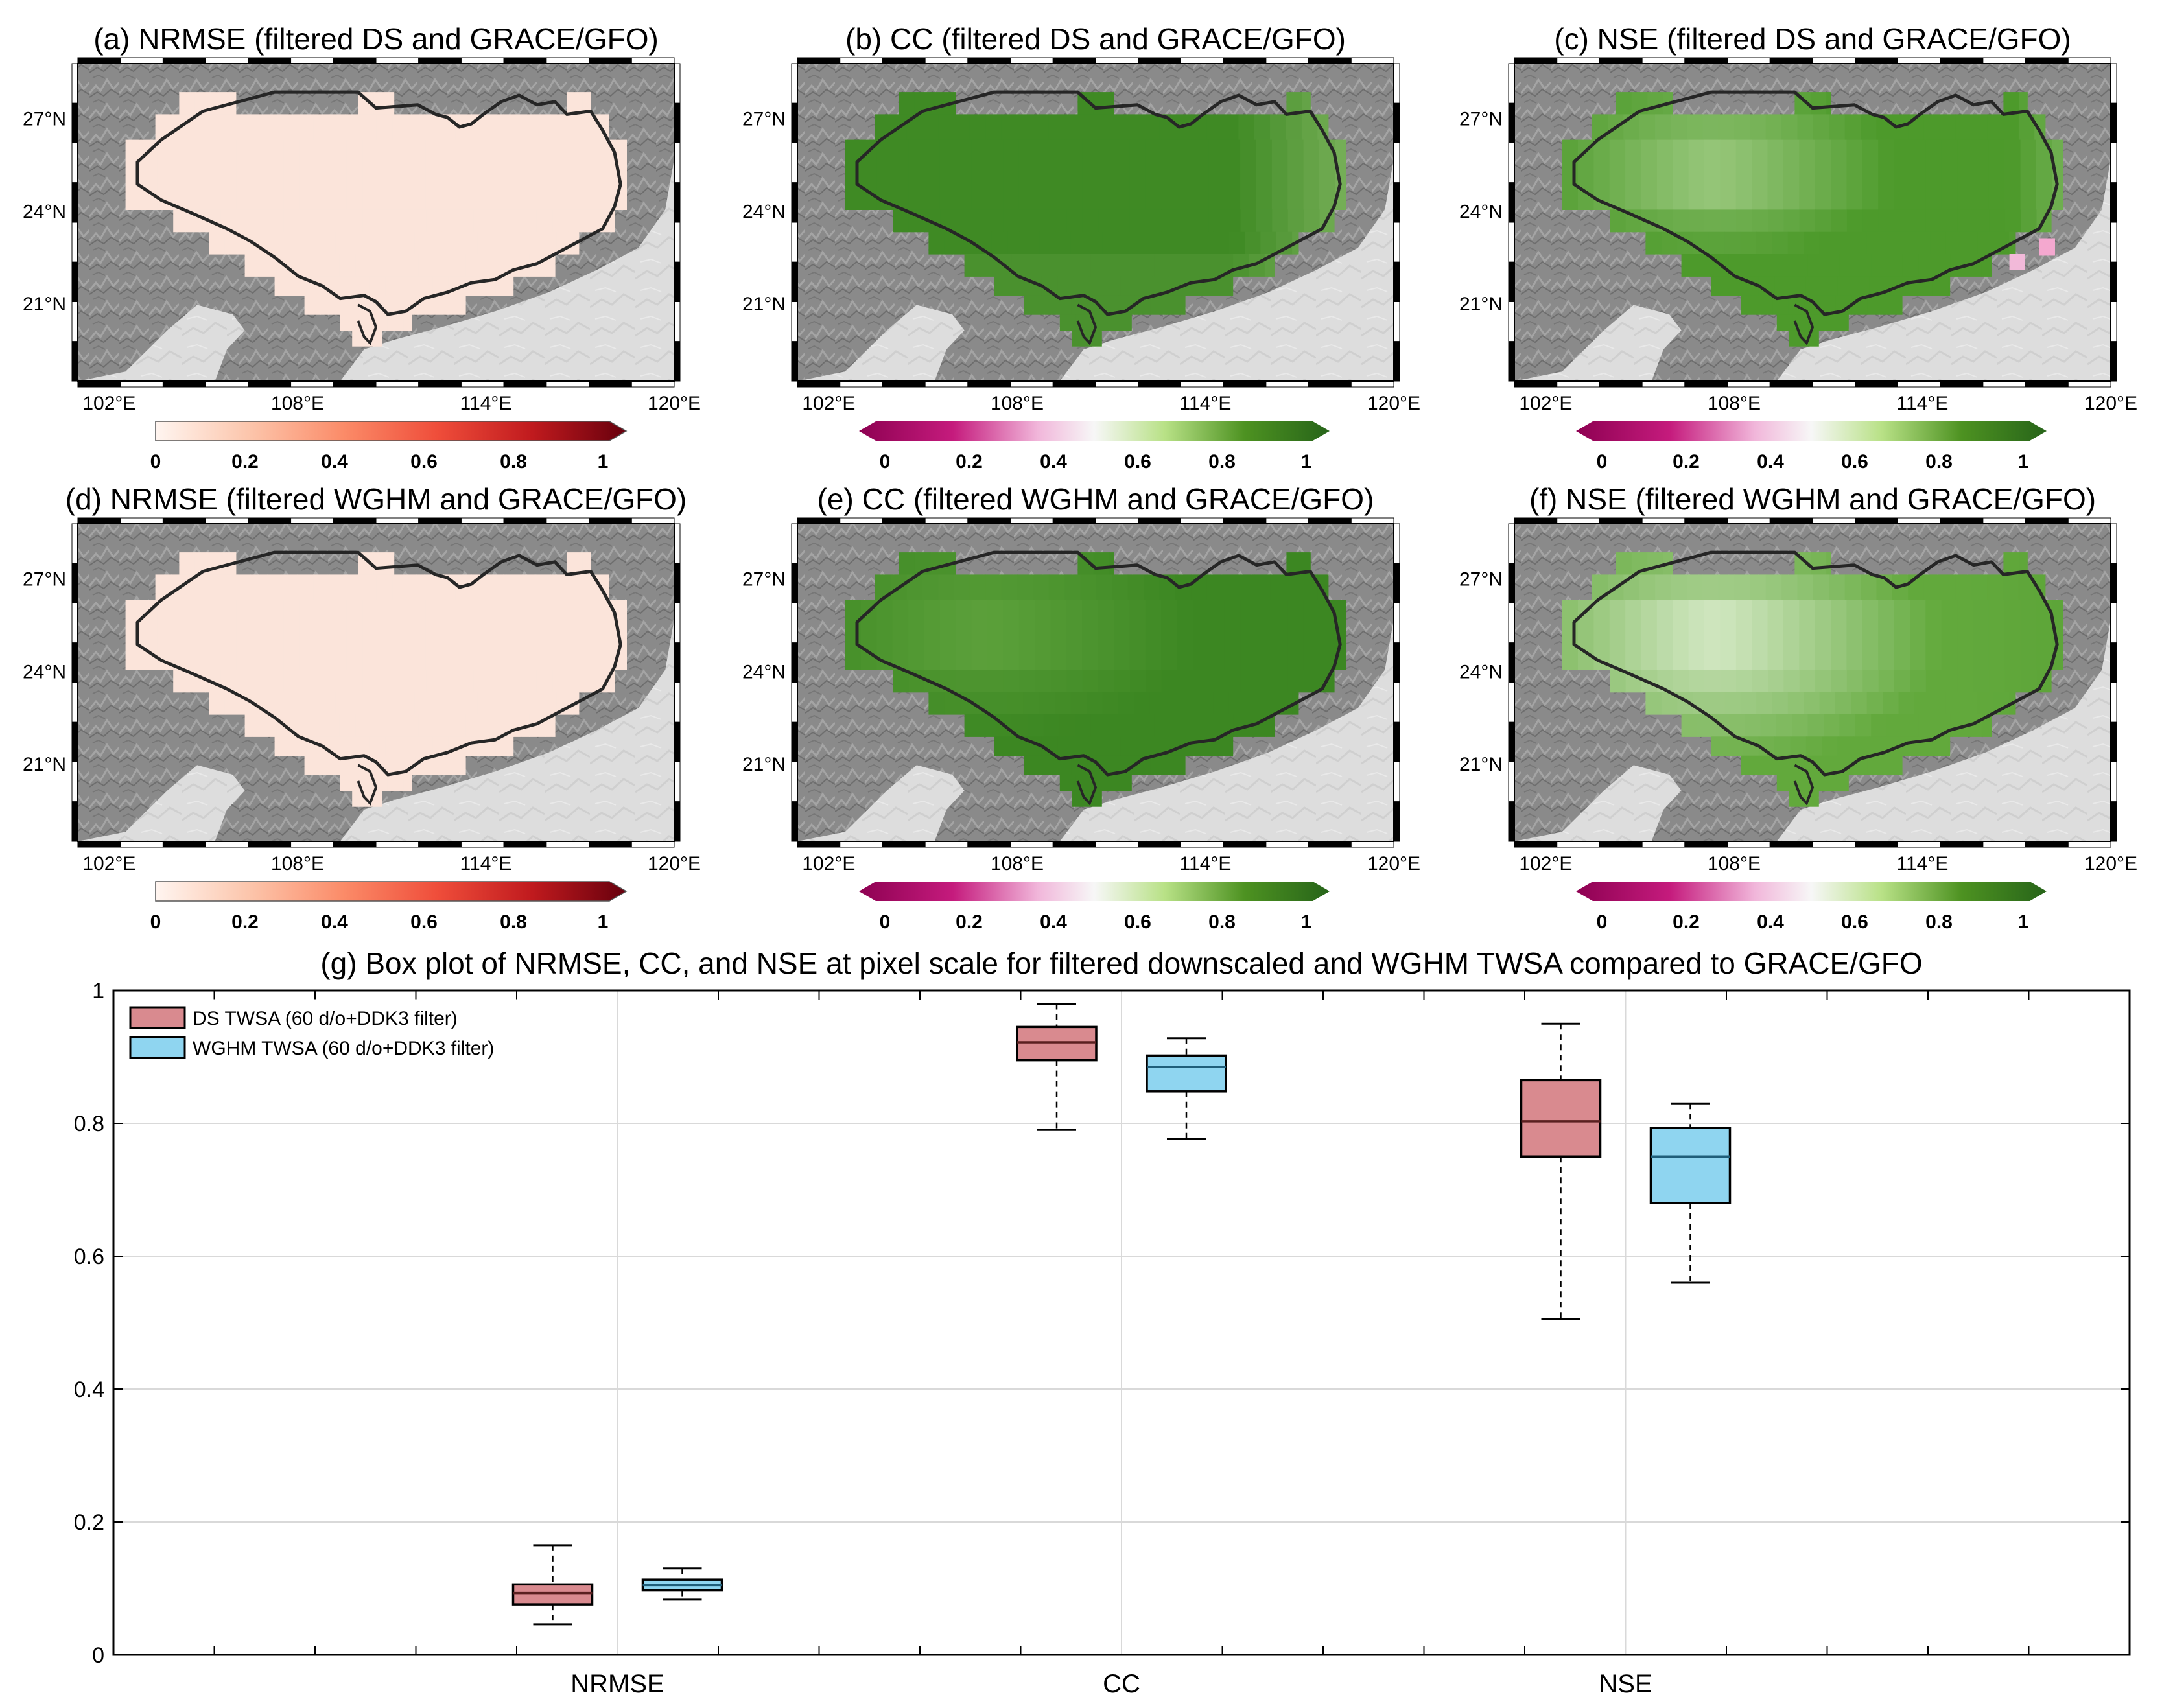 The image size is (2162, 1708). Describe the element at coordinates (2047, 247) in the screenshot. I see `negative-cell` at that location.